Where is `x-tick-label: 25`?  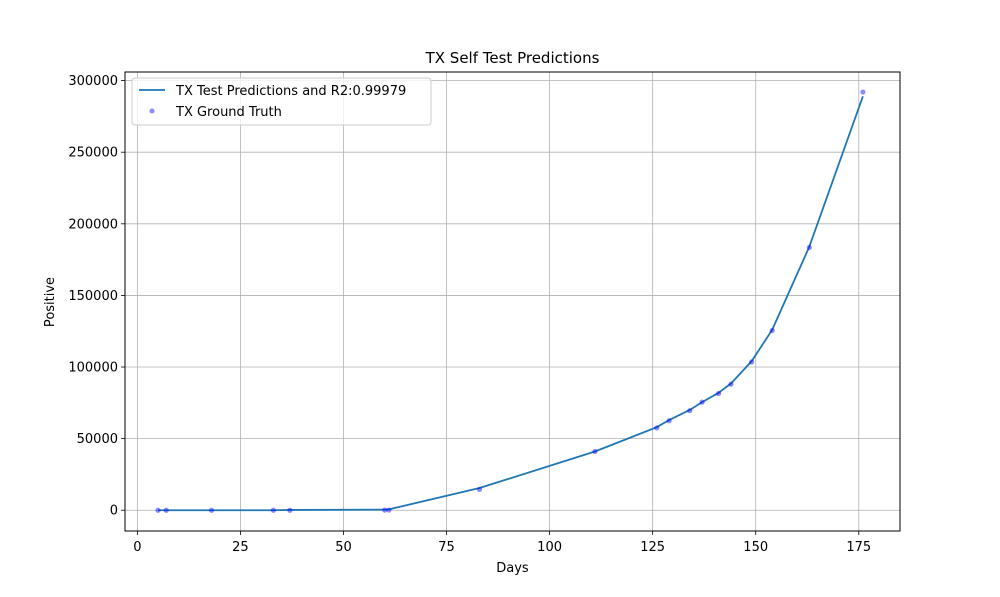
x-tick-label: 25 is located at coordinates (240, 547).